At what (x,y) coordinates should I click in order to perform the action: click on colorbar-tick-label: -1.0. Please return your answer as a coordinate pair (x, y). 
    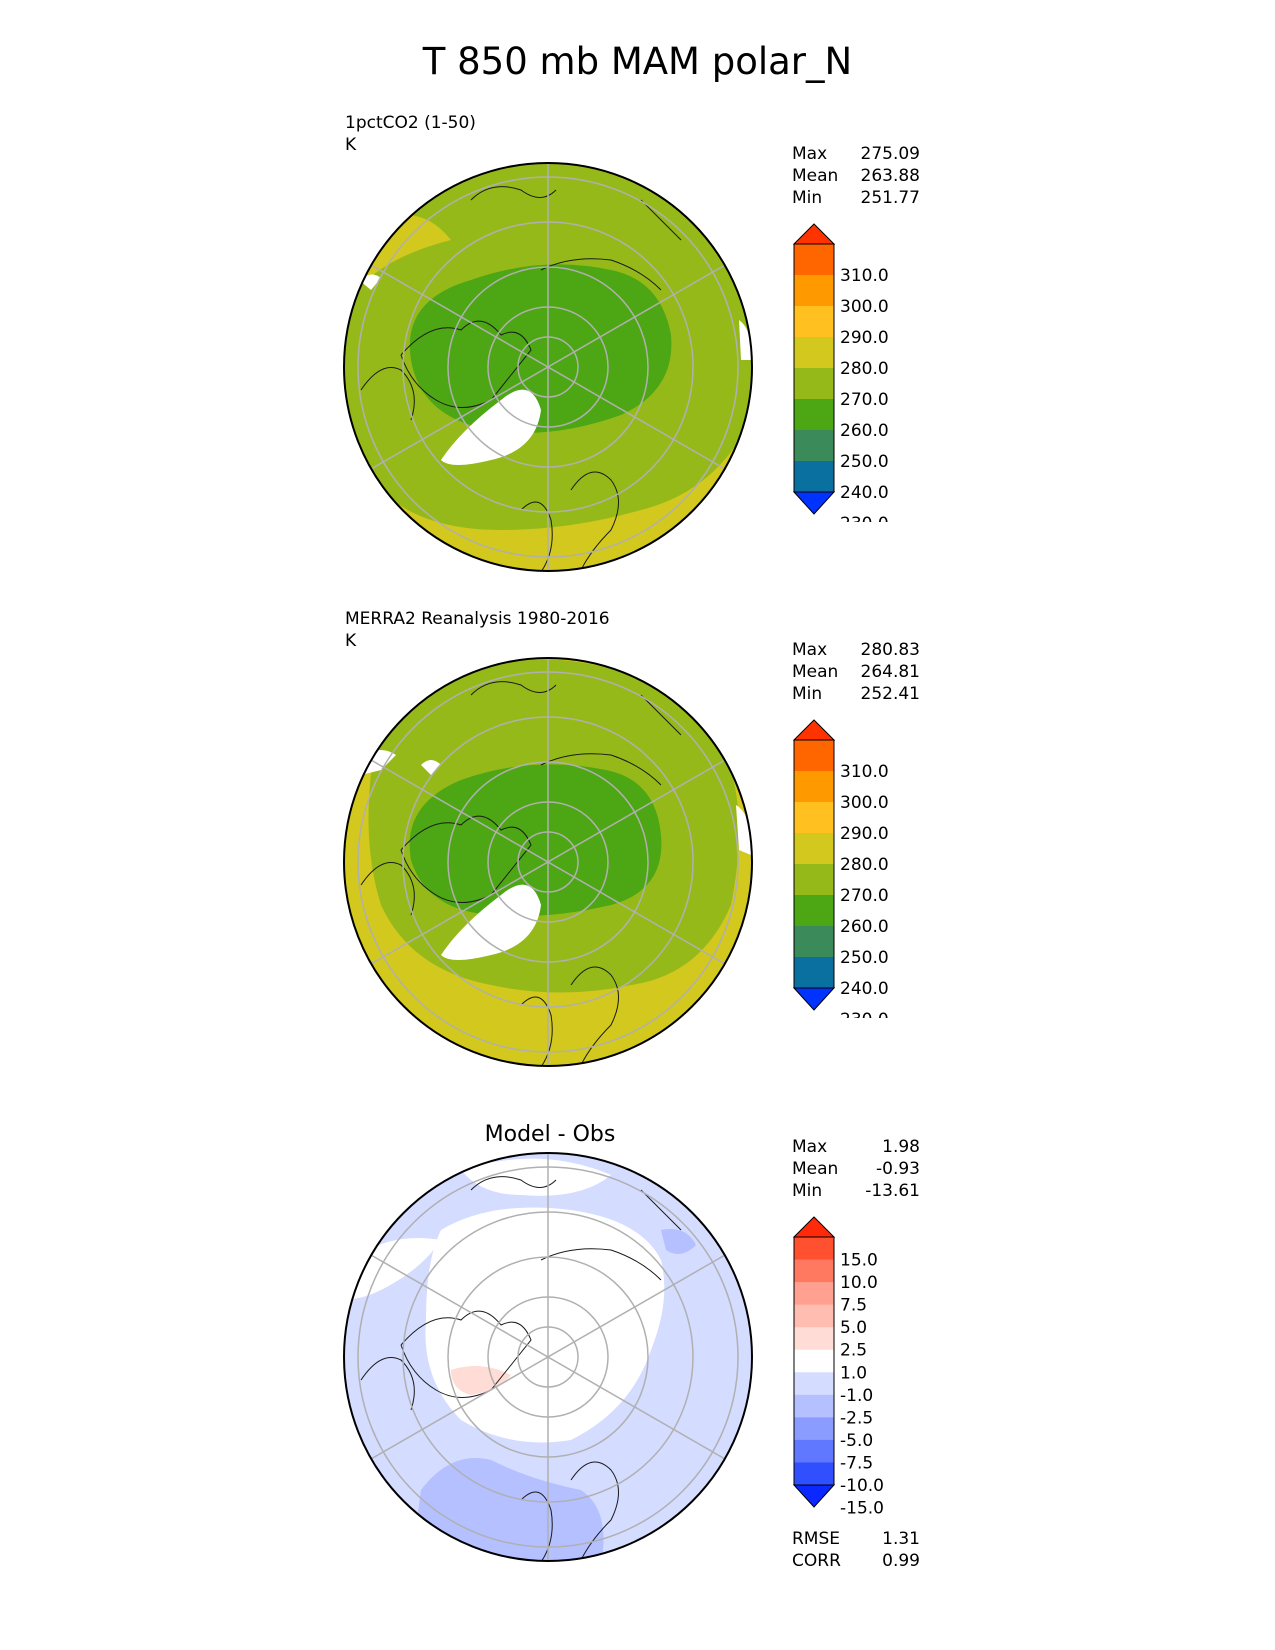
    Looking at the image, I should click on (856, 1396).